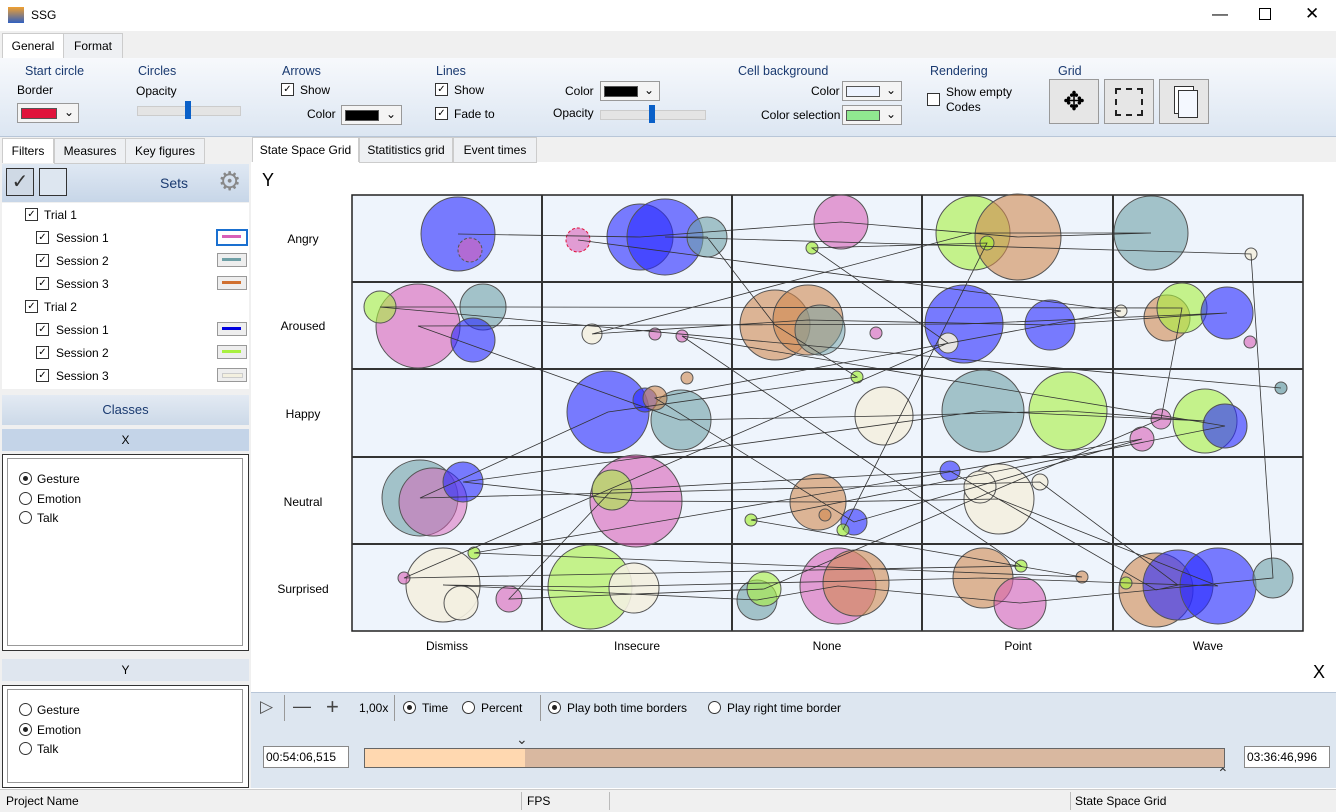  Describe the element at coordinates (267, 706) in the screenshot. I see `play-button: ▷` at that location.